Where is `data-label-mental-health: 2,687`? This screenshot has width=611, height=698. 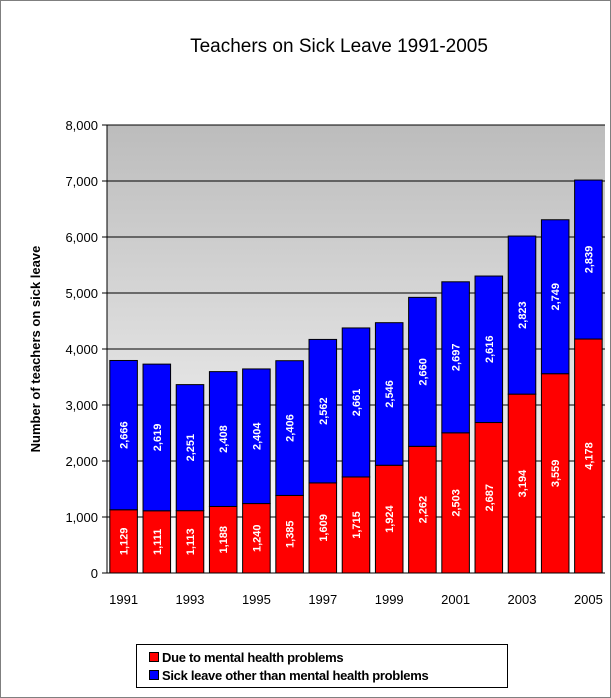 data-label-mental-health: 2,687 is located at coordinates (490, 498).